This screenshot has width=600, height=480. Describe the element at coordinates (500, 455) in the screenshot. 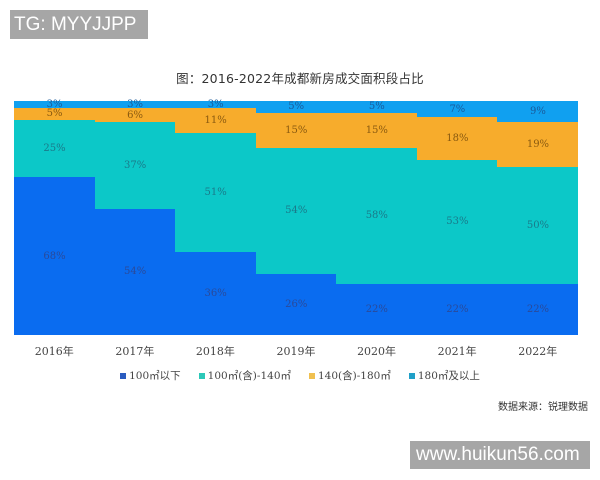

I see `watermark-bottom: www.huikun56.com` at that location.